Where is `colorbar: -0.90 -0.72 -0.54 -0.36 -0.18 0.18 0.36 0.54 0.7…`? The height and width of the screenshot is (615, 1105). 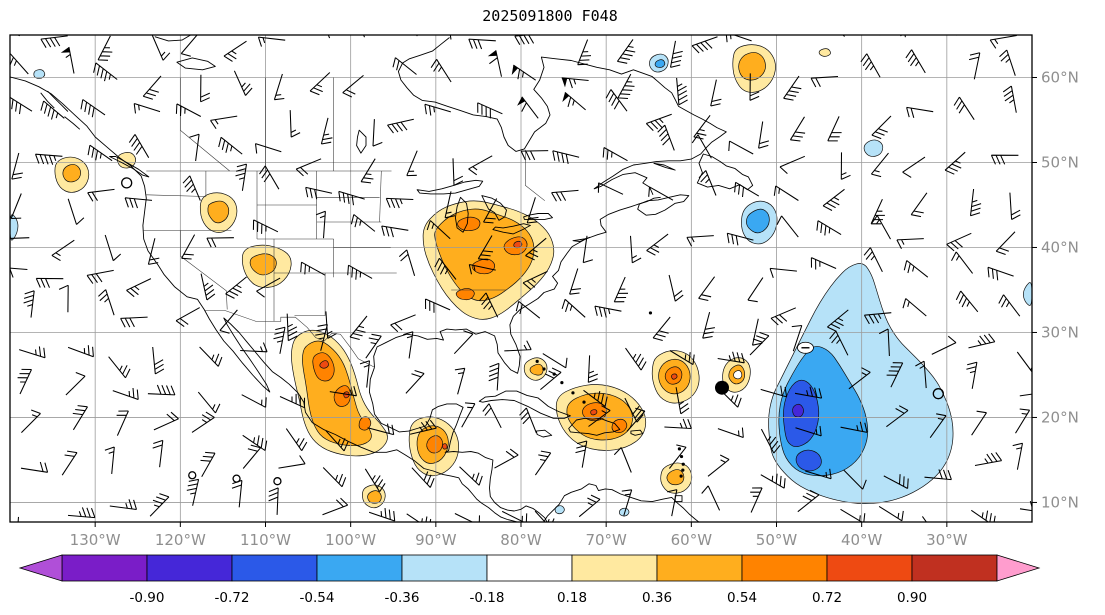
colorbar: -0.90 -0.72 -0.54 -0.36 -0.18 0.18 0.36 0.54 0.7… is located at coordinates (529, 580).